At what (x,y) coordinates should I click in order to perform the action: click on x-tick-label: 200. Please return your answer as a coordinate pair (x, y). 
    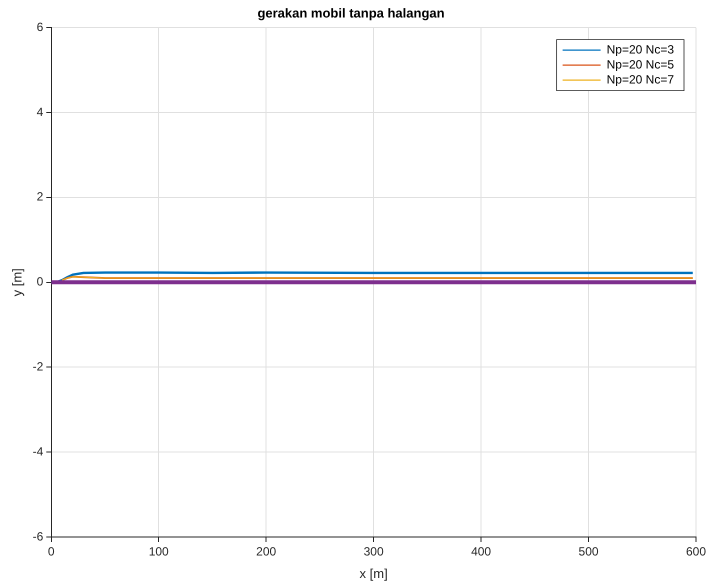
    Looking at the image, I should click on (266, 551).